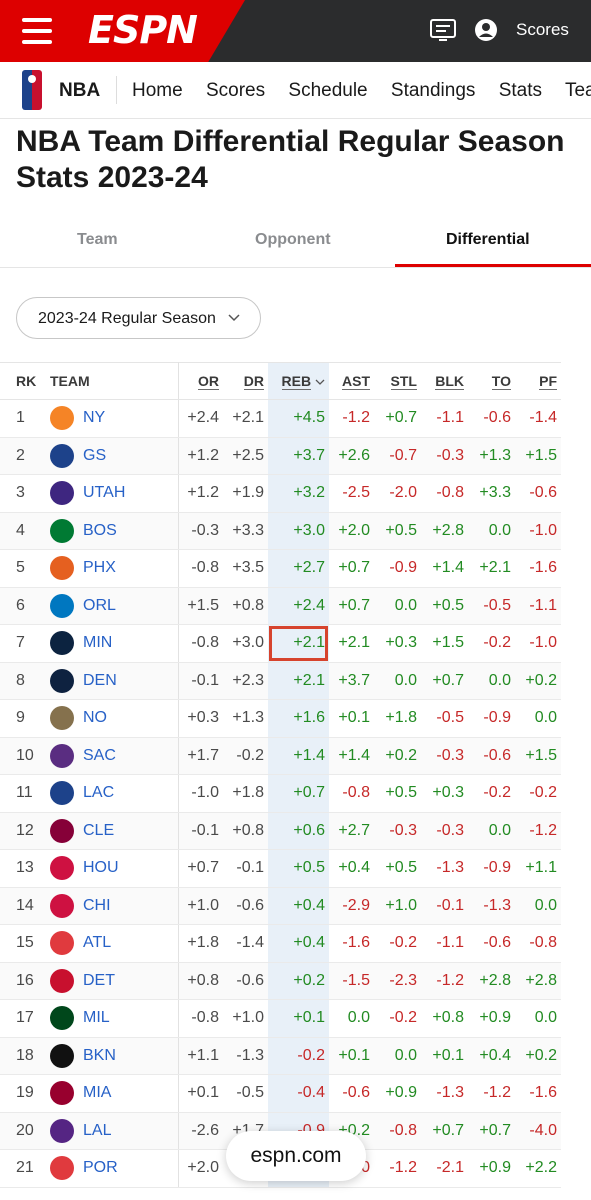  I want to click on table-row: 3 UTAH +1.2 +1.9 +3.2 -2.5 -2.0 -0.8 +3.3 -0.6, so click(280, 493).